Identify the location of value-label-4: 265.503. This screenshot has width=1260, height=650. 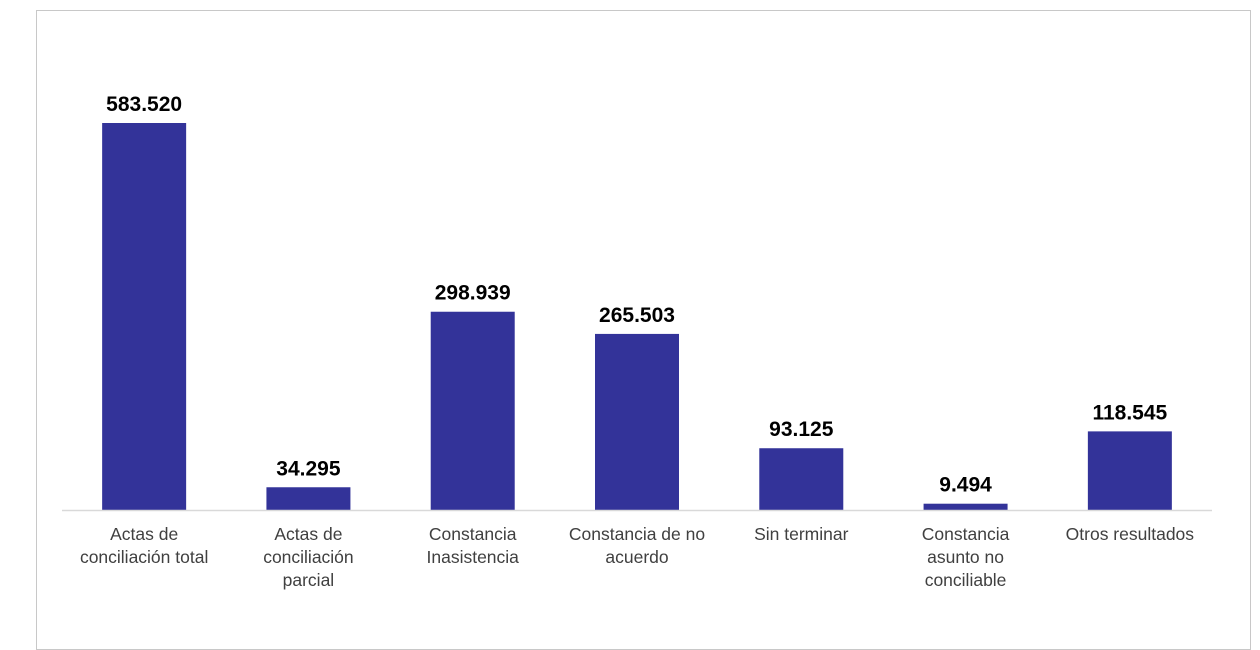
(637, 315).